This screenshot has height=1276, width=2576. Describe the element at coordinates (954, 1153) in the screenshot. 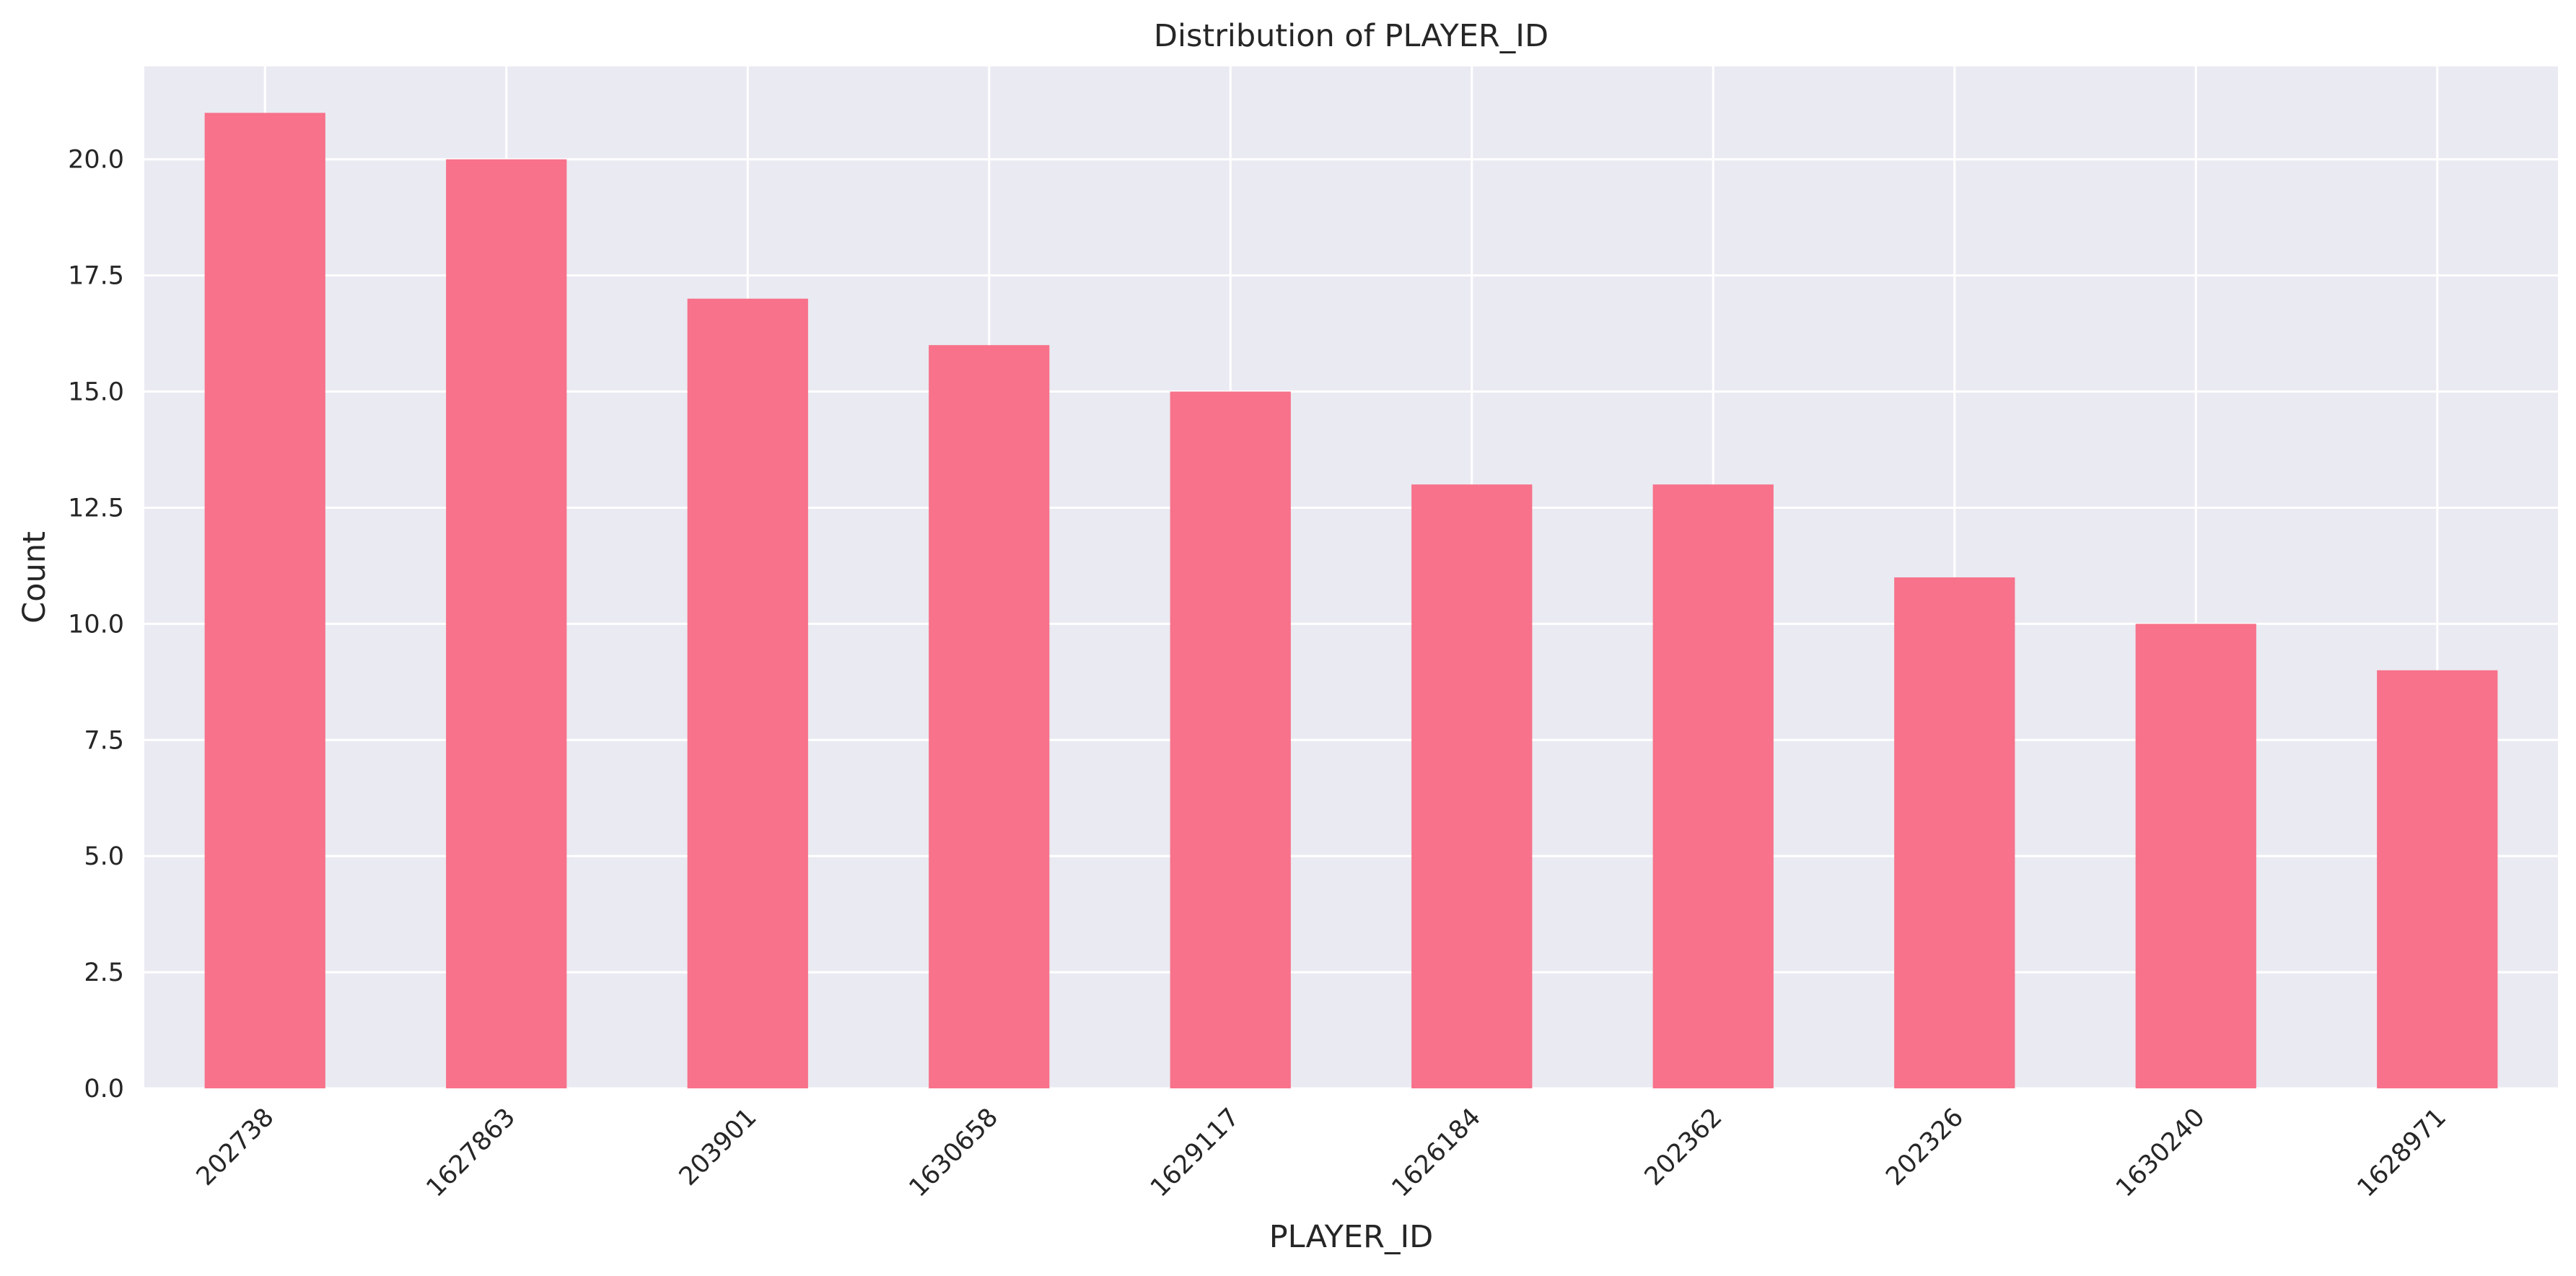

I see `x-tick-label: 1630658` at that location.